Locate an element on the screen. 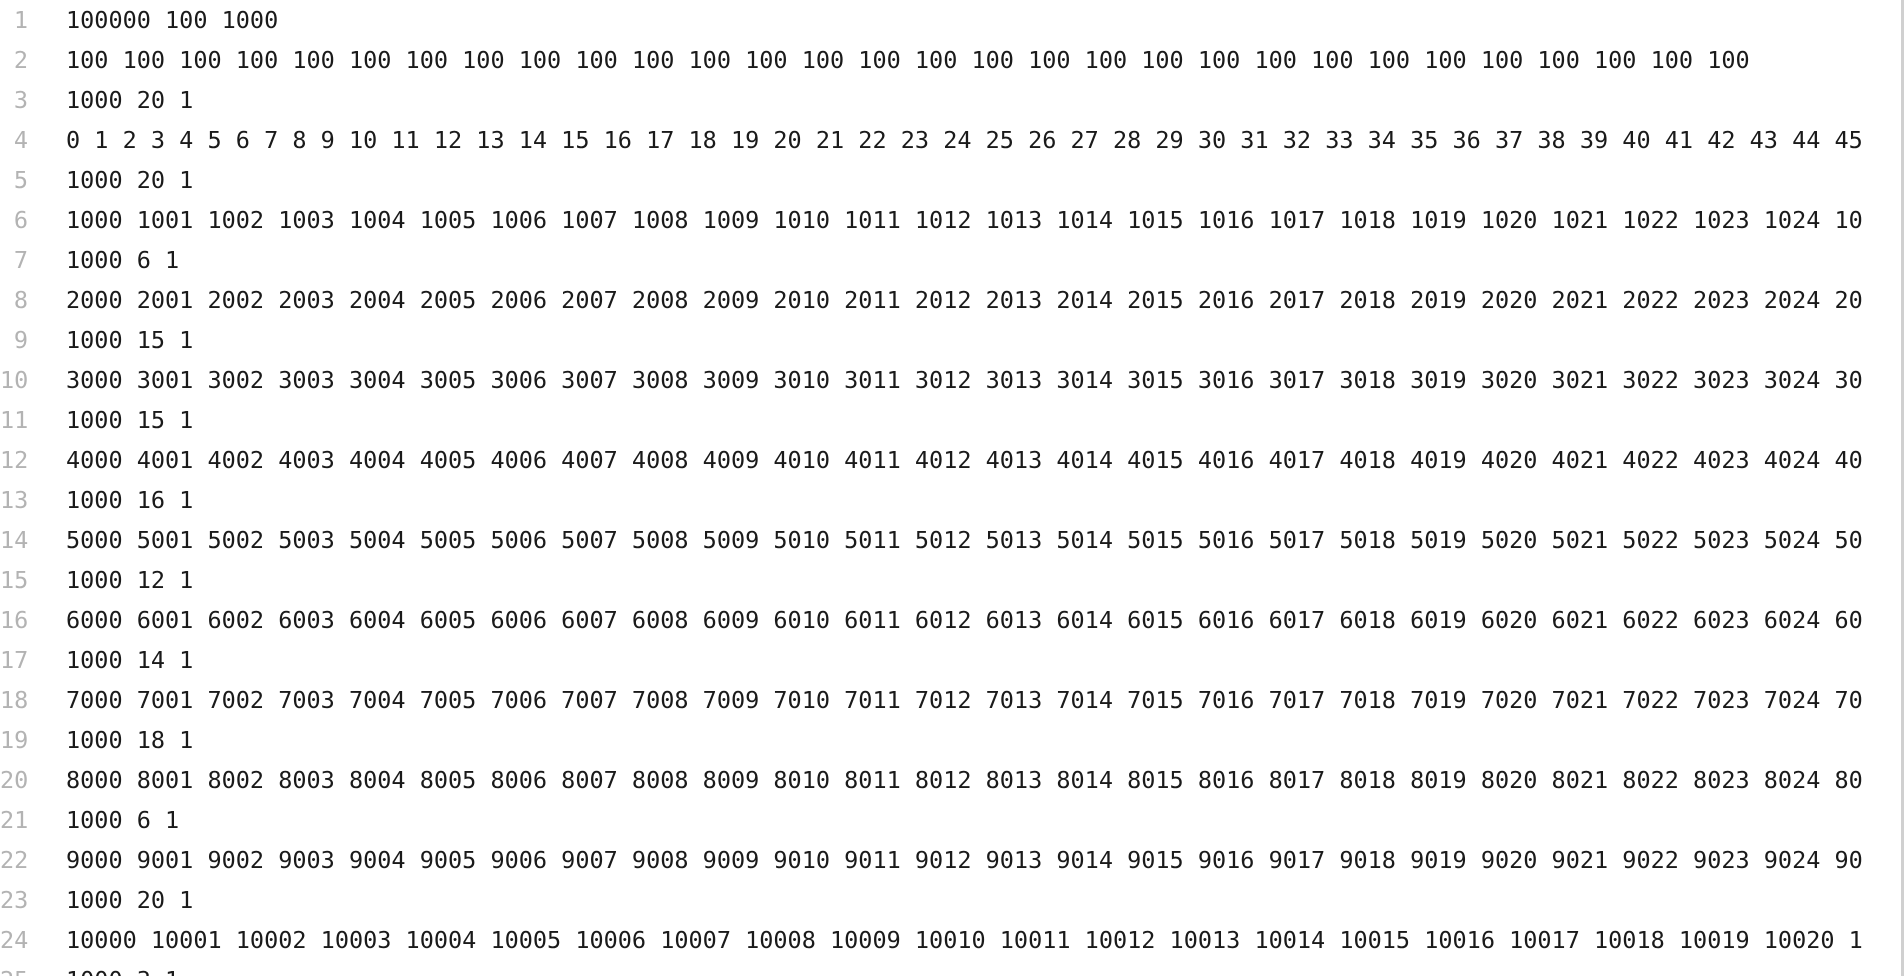 This screenshot has width=1904, height=976. line-number: 1 is located at coordinates (20, 20).